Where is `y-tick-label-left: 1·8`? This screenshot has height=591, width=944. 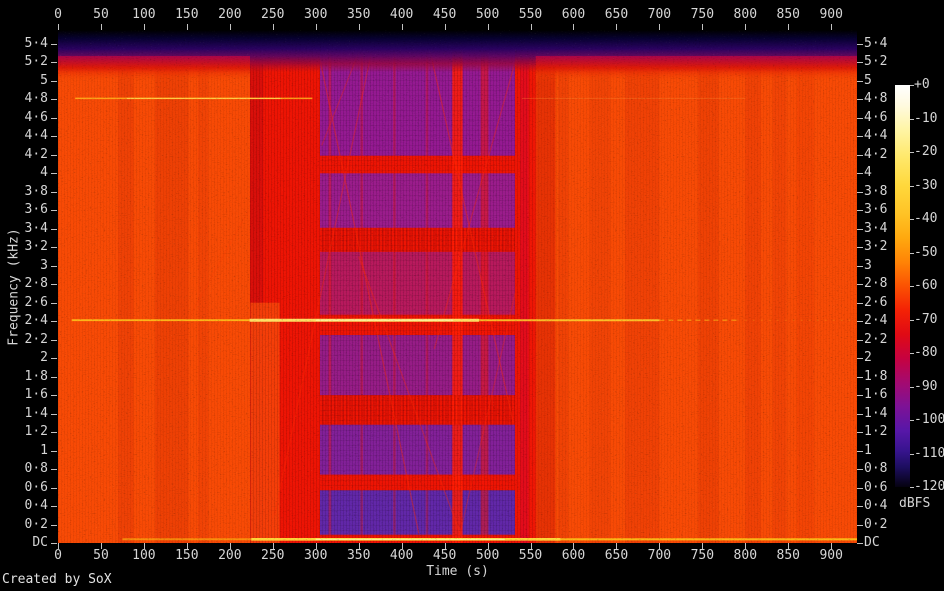
y-tick-label-left: 1·8 is located at coordinates (36, 376).